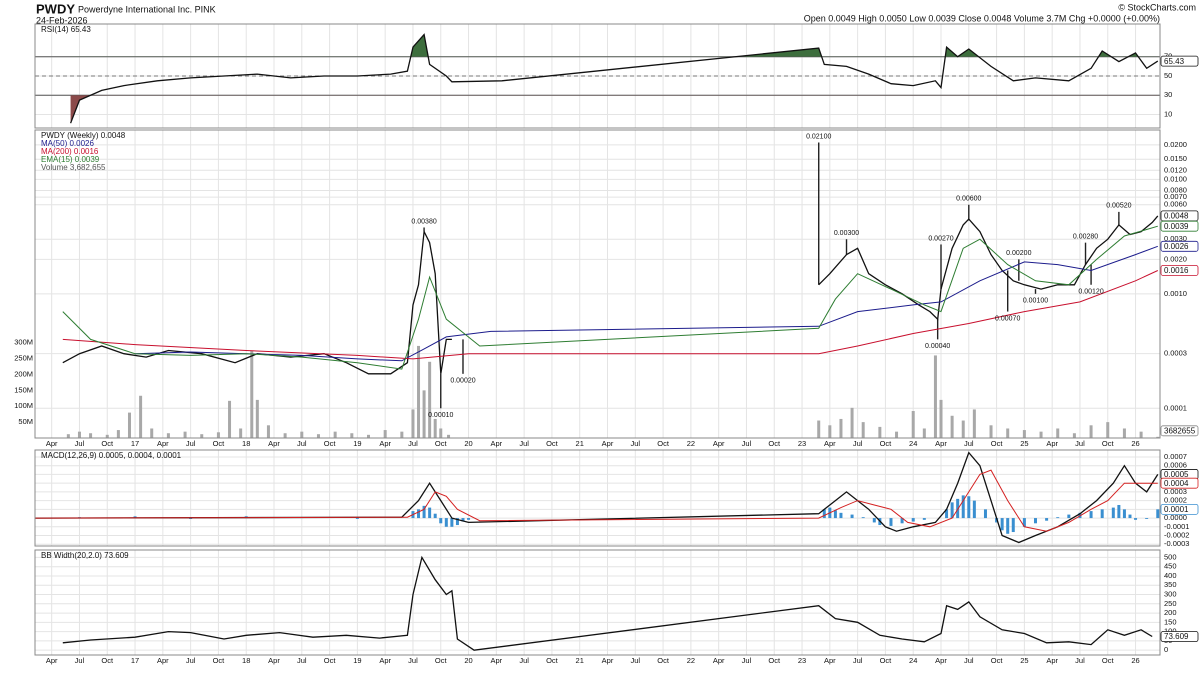  I want to click on series-tag-label: 0.0004, so click(1176, 483).